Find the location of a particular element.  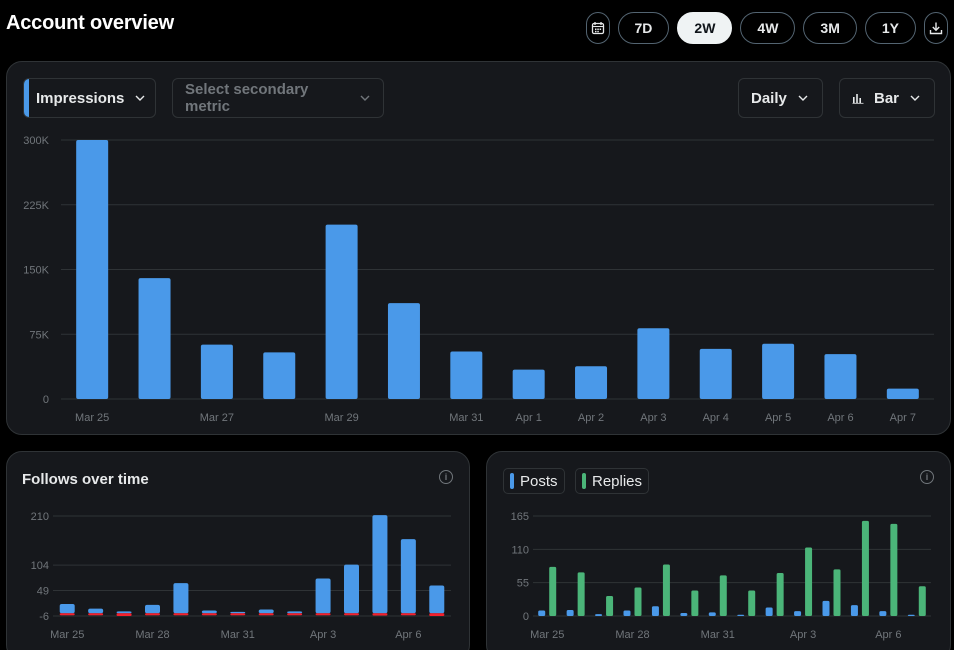

secondary-metric-dropdown: Select secondary metric is located at coordinates (278, 98).